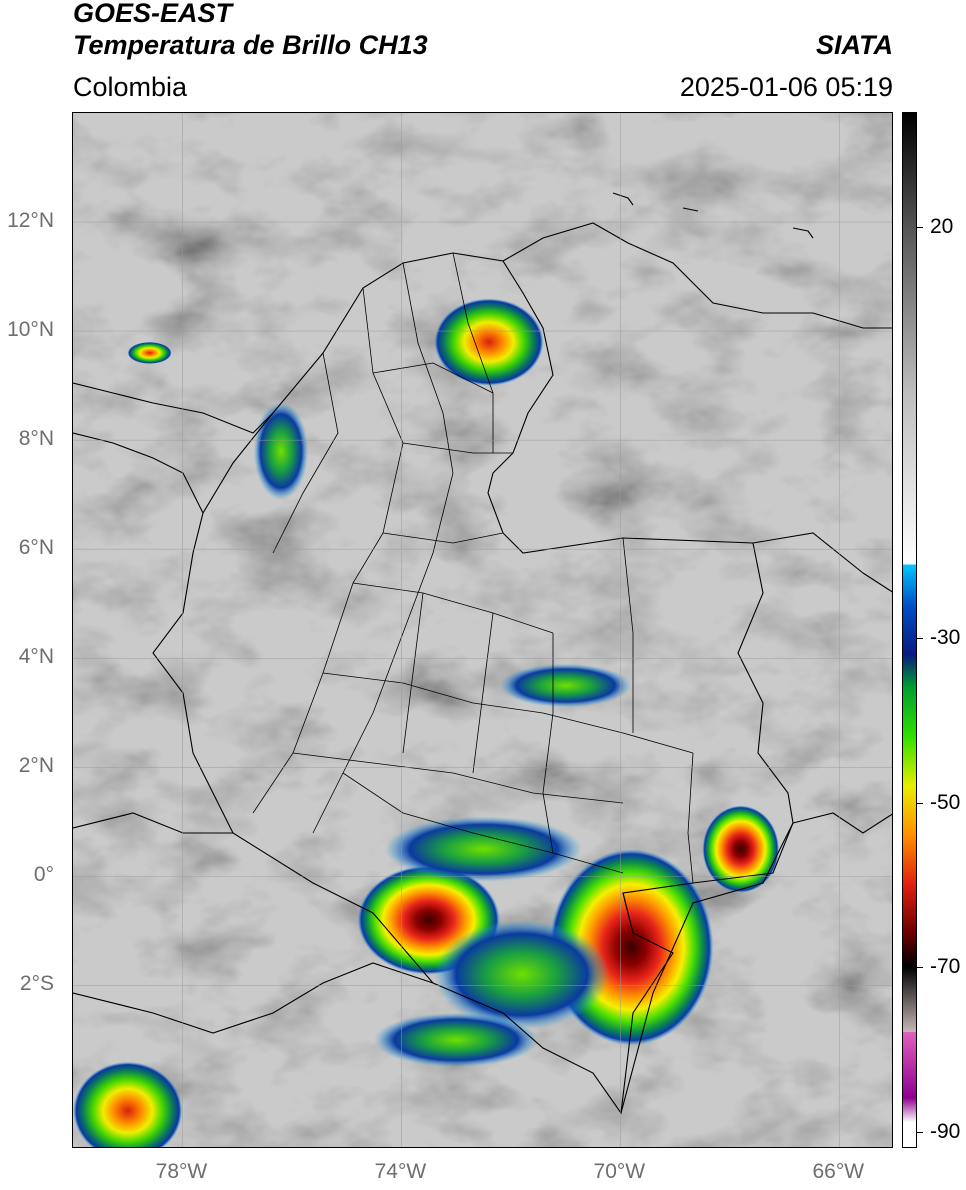  I want to click on colorbar-tick-label: 20, so click(942, 227).